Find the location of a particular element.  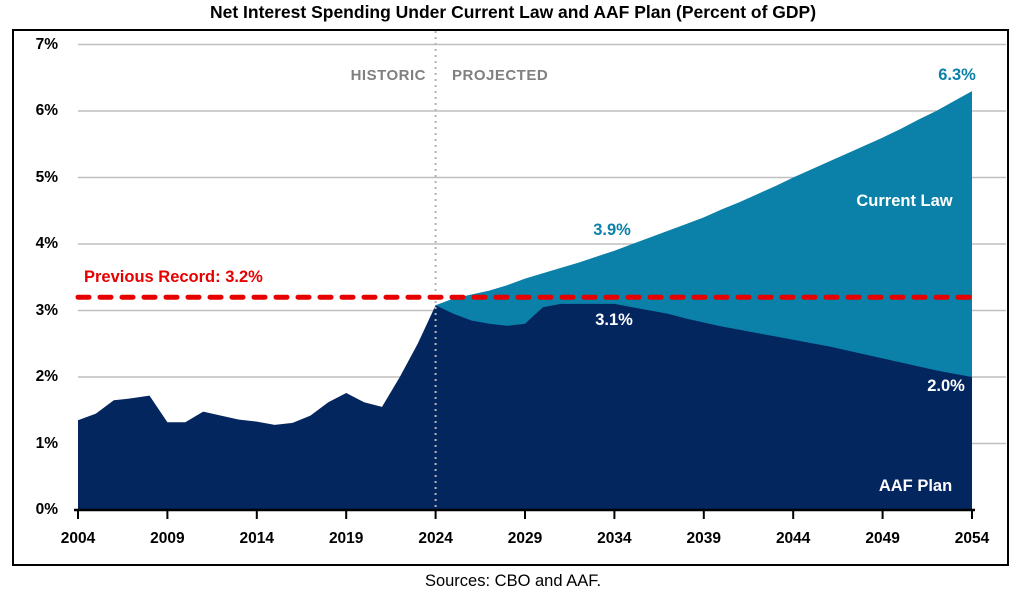

y-tick-label: 3% is located at coordinates (46, 310).